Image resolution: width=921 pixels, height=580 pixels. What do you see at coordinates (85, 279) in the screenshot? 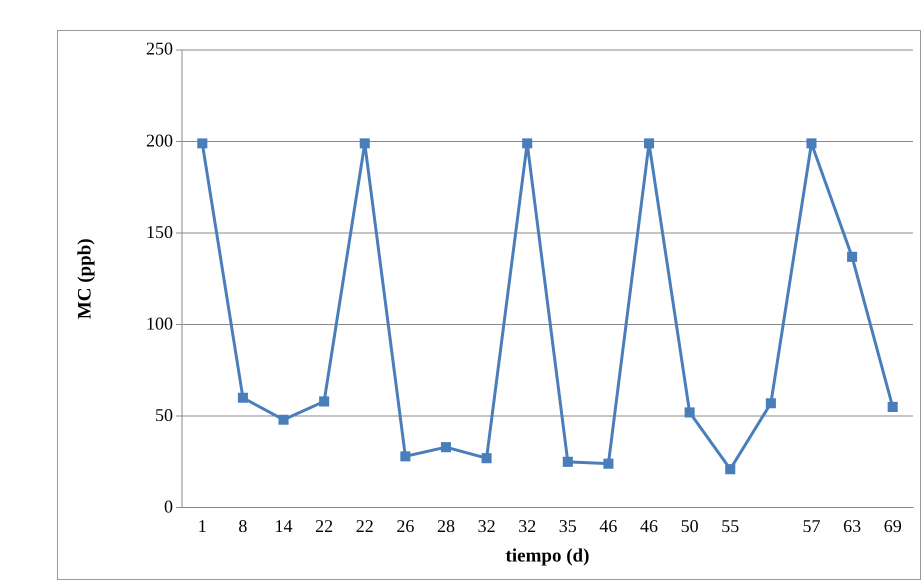
I see `y-axis-title: MC (ppb)` at bounding box center [85, 279].